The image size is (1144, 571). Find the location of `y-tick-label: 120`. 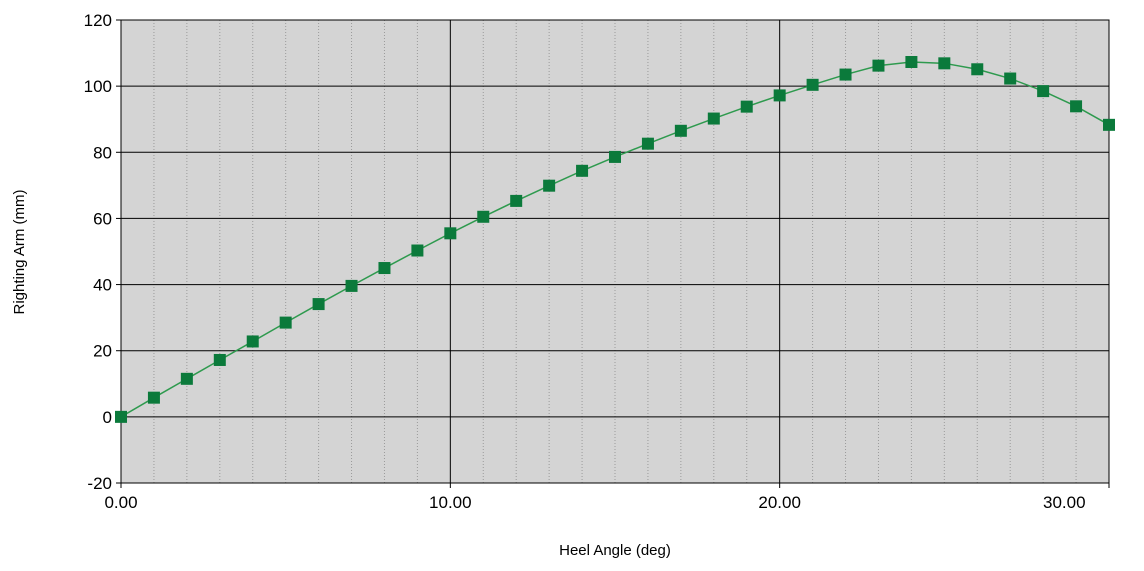

y-tick-label: 120 is located at coordinates (98, 20).